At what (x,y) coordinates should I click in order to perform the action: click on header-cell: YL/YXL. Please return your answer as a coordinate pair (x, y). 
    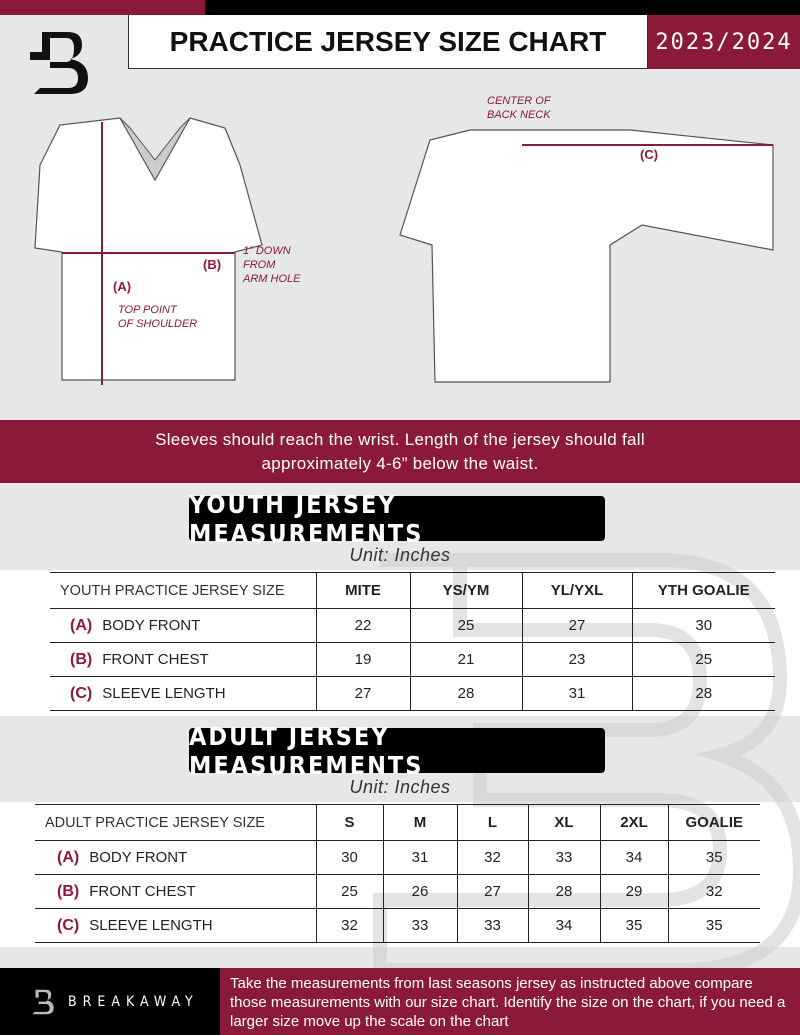
    Looking at the image, I should click on (576, 590).